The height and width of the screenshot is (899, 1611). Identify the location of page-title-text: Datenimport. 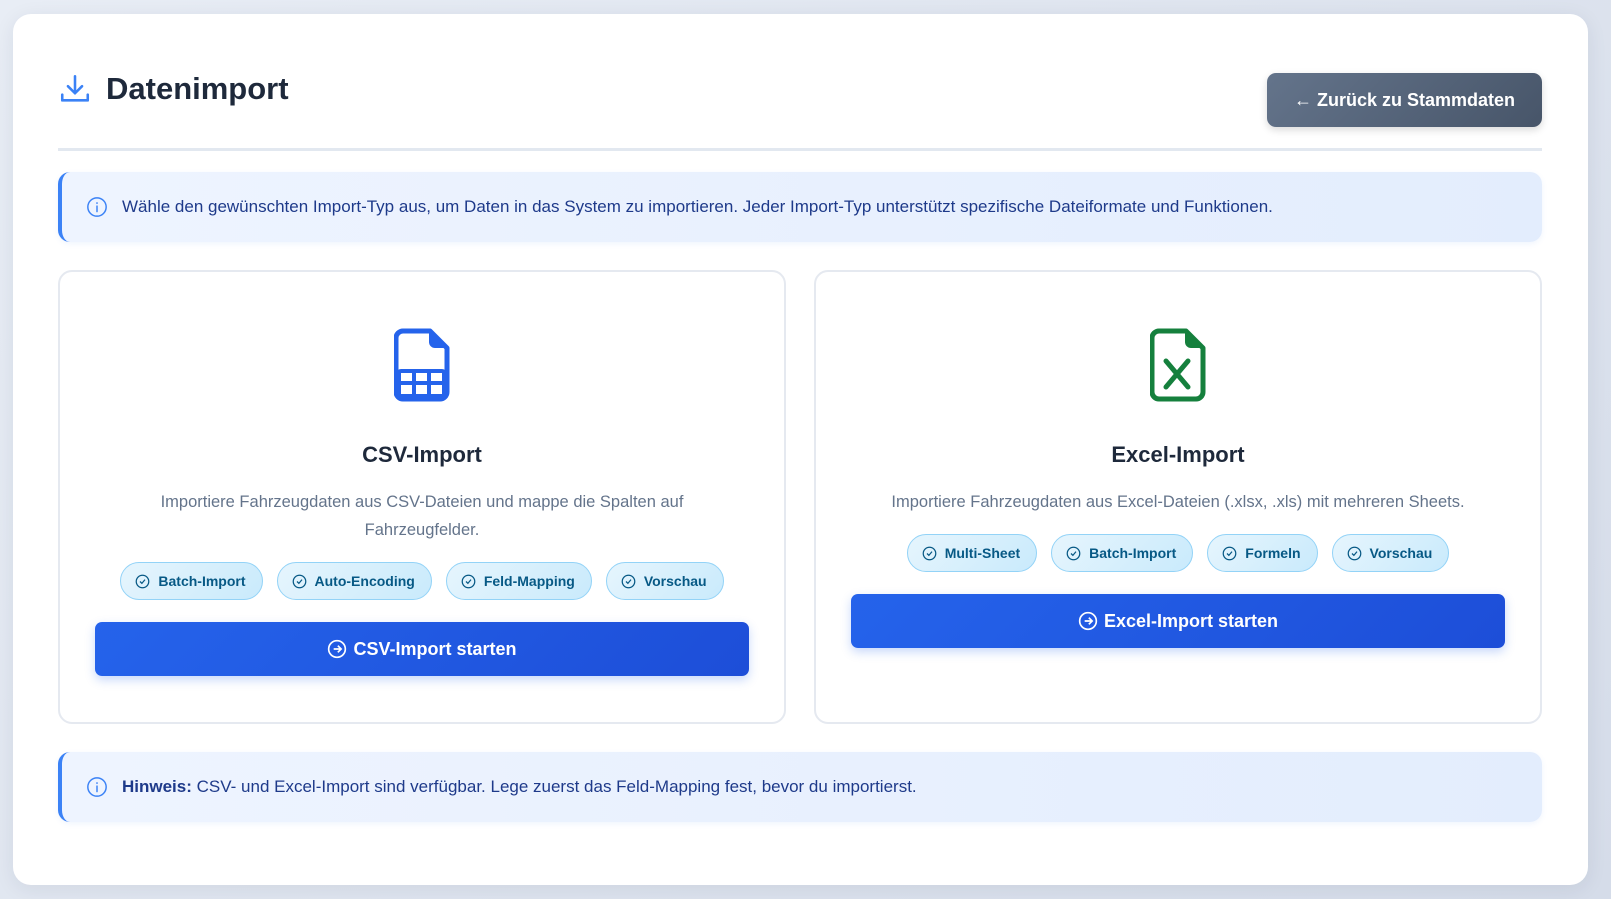
(197, 88).